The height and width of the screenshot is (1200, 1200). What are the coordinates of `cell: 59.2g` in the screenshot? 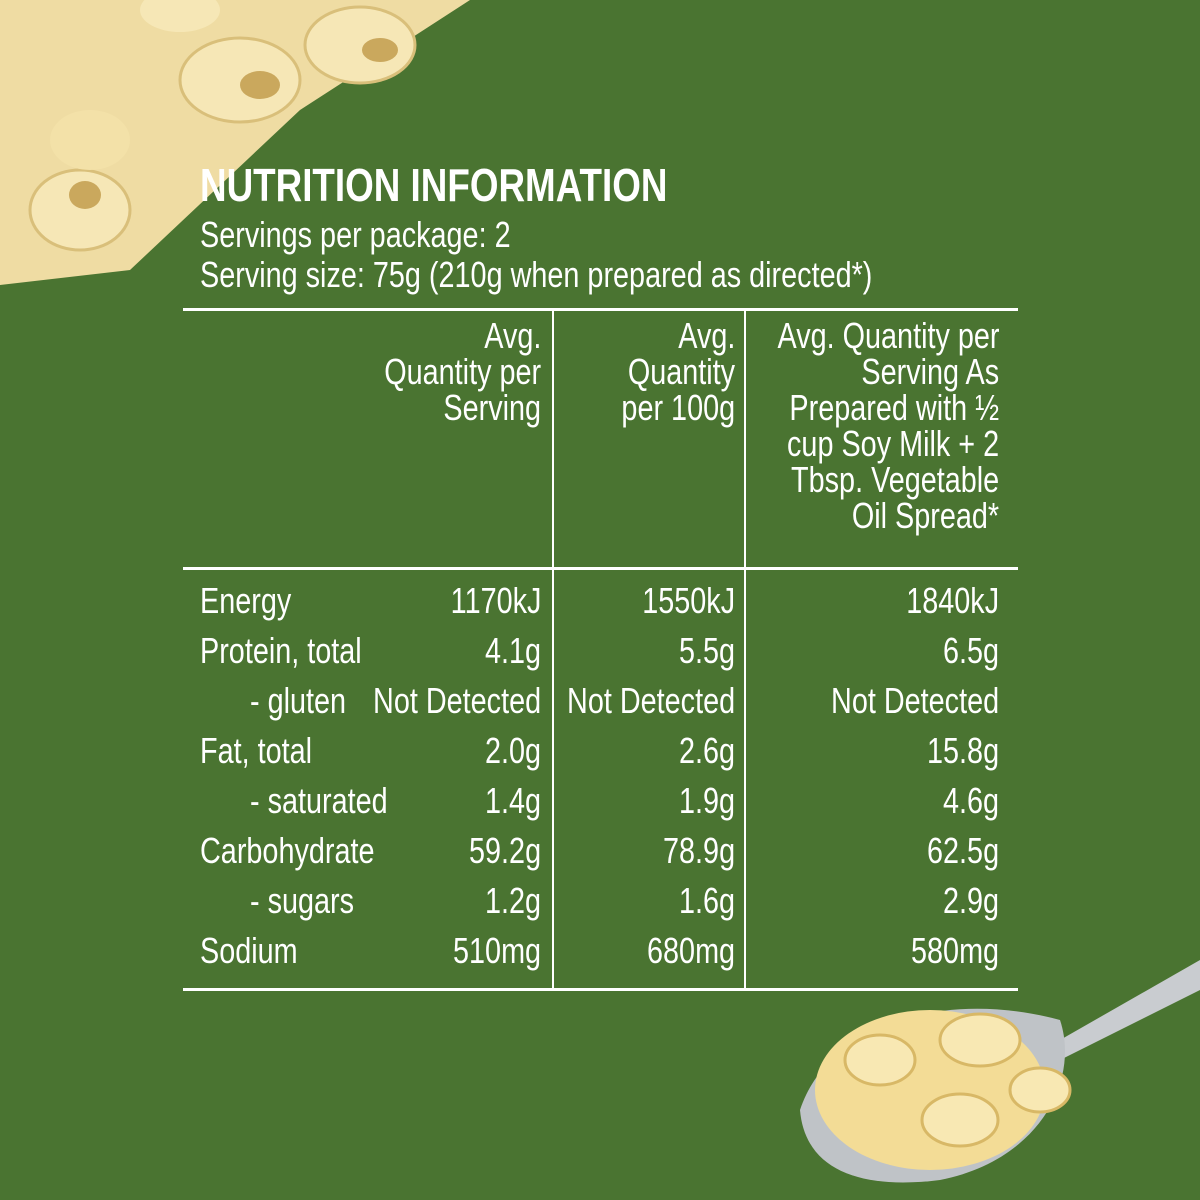 It's located at (504, 850).